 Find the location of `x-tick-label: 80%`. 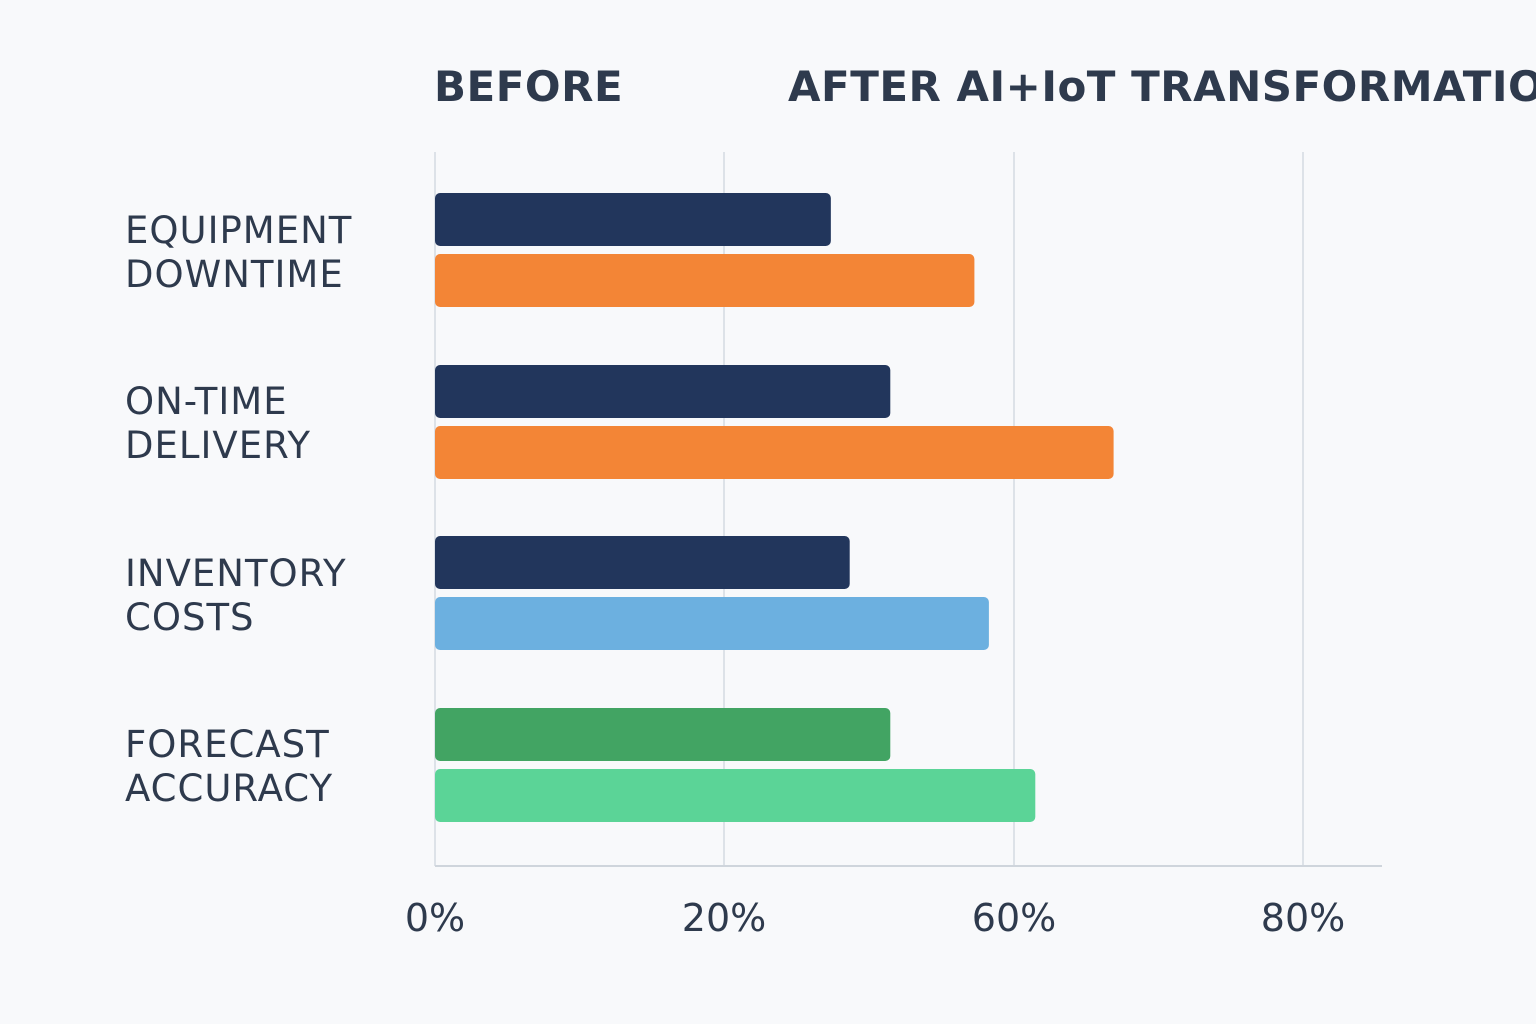

x-tick-label: 80% is located at coordinates (1303, 918).